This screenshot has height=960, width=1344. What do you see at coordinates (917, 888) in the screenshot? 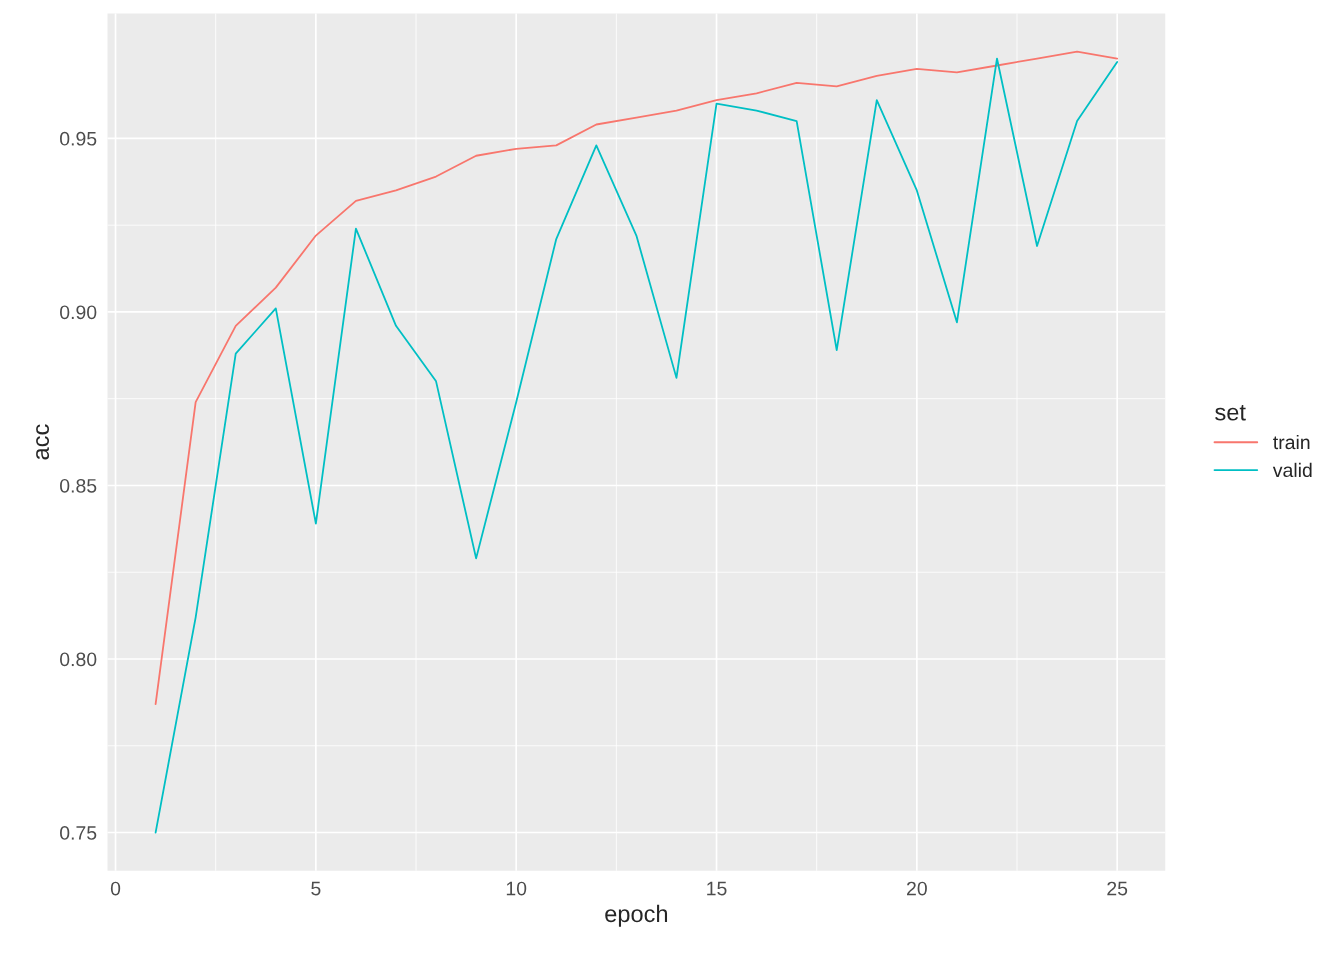
I see `x-tick-label: 20` at bounding box center [917, 888].